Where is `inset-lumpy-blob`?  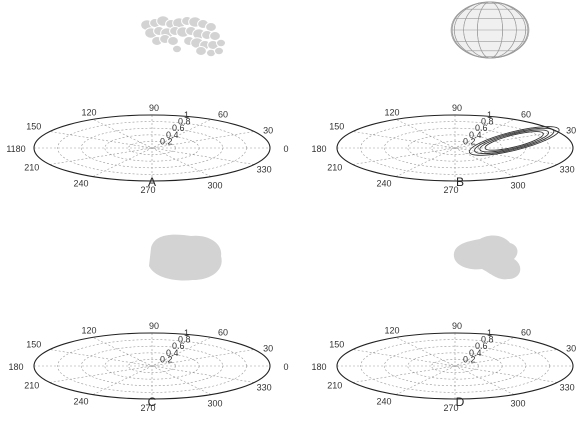 inset-lumpy-blob is located at coordinates (487, 257).